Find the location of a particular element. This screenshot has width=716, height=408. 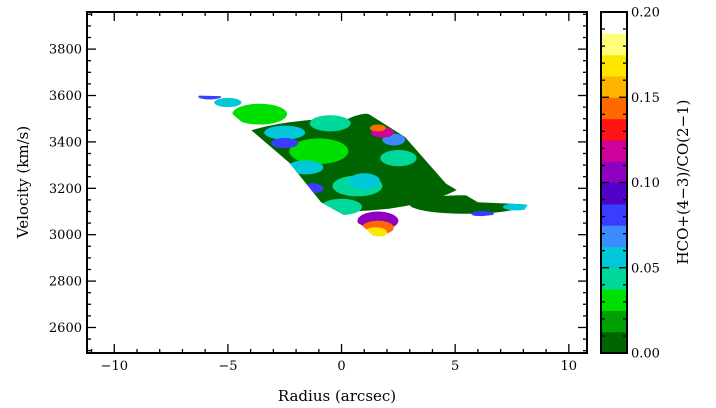

y-tick-label: 3600 is located at coordinates (65, 96).